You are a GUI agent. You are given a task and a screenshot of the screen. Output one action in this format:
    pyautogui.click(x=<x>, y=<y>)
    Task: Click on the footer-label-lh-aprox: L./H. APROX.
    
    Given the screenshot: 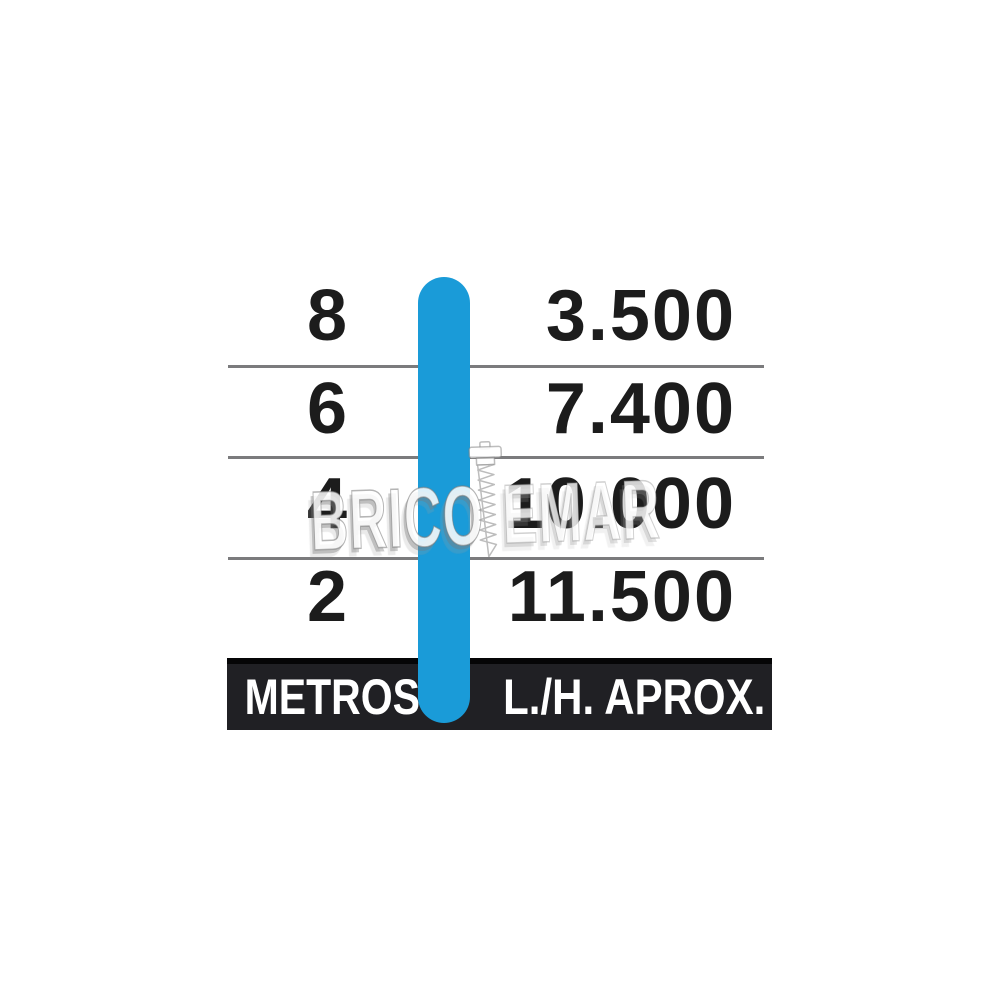 What is the action you would take?
    pyautogui.click(x=634, y=697)
    